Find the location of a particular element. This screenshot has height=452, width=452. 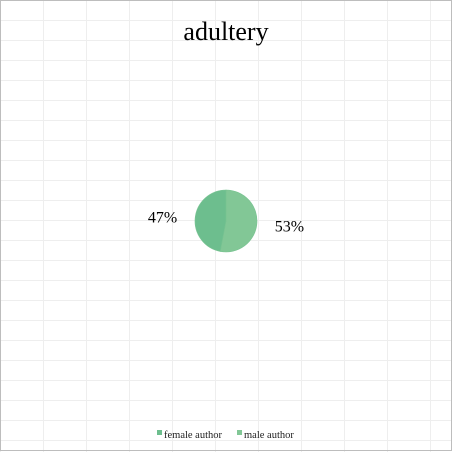

pie-value-labels: 53% 47% is located at coordinates (226, 222).